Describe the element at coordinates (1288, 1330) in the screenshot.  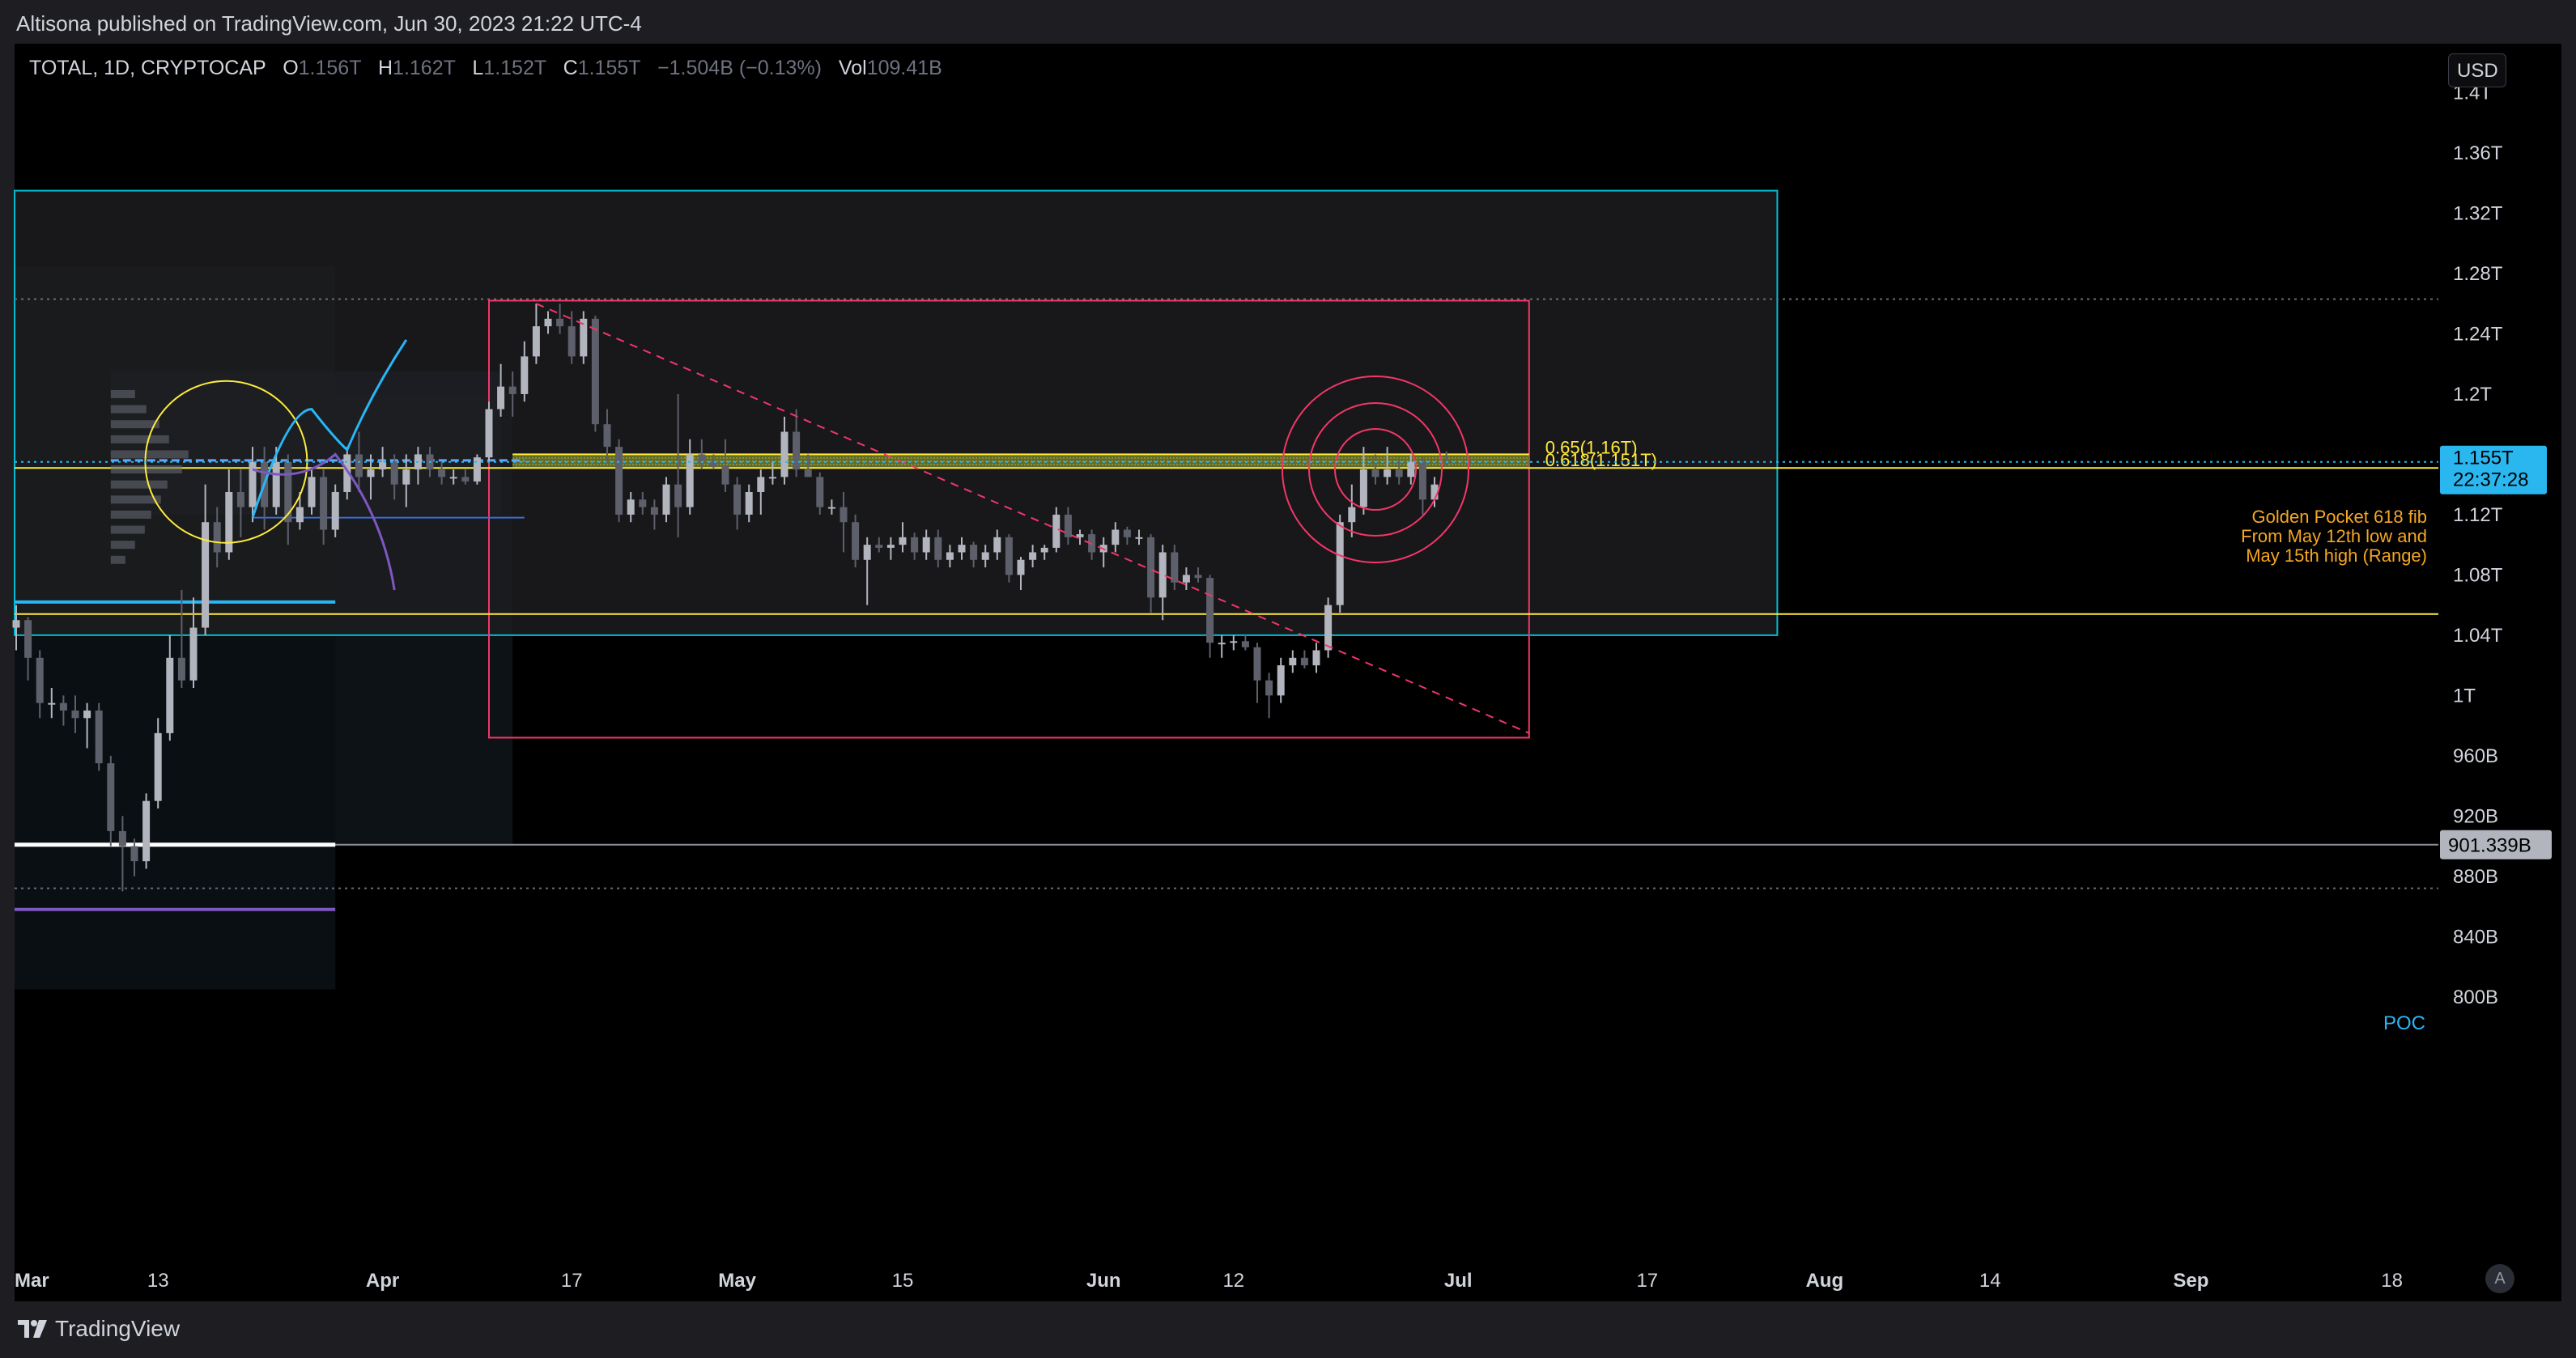
I see `footer-bar: TradingView` at that location.